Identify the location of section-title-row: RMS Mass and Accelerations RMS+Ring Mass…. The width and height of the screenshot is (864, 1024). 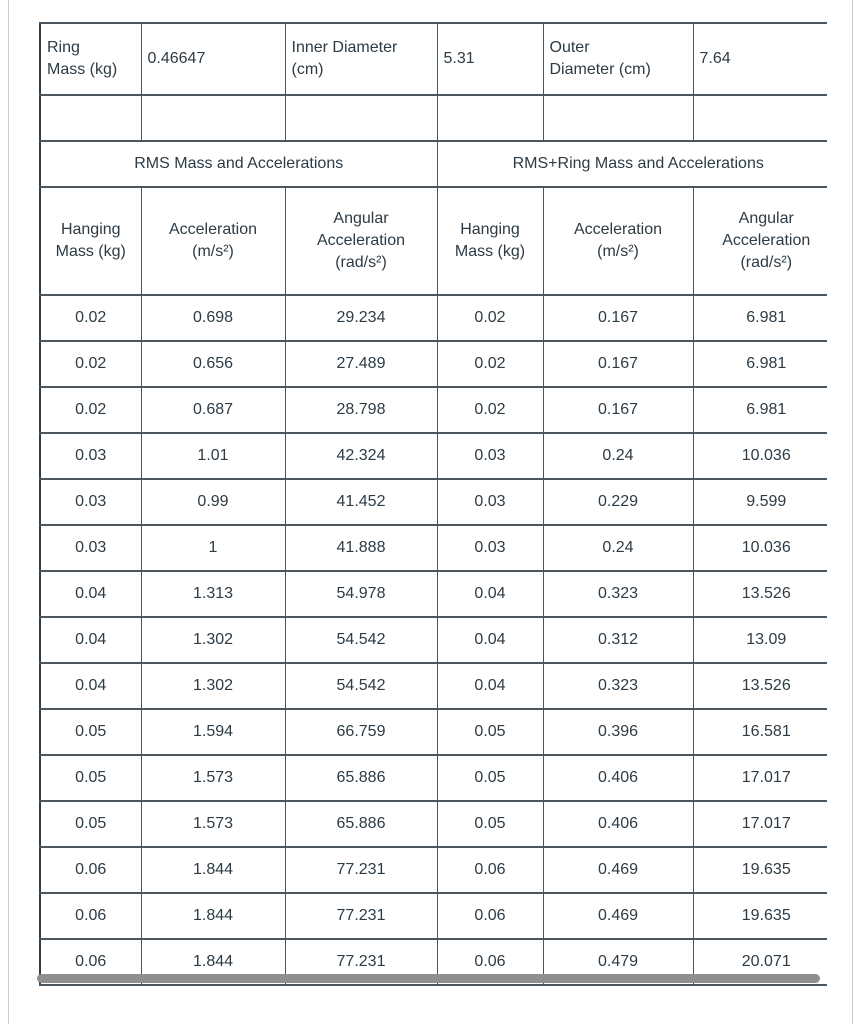
(433, 164).